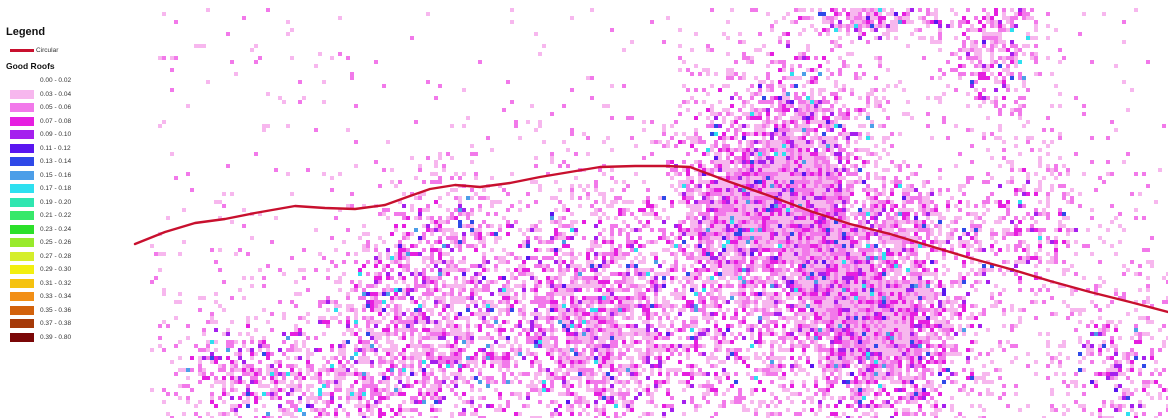 The image size is (1168, 418). What do you see at coordinates (78, 95) in the screenshot?
I see `legend-class-entry: 0.03 - 0.04` at bounding box center [78, 95].